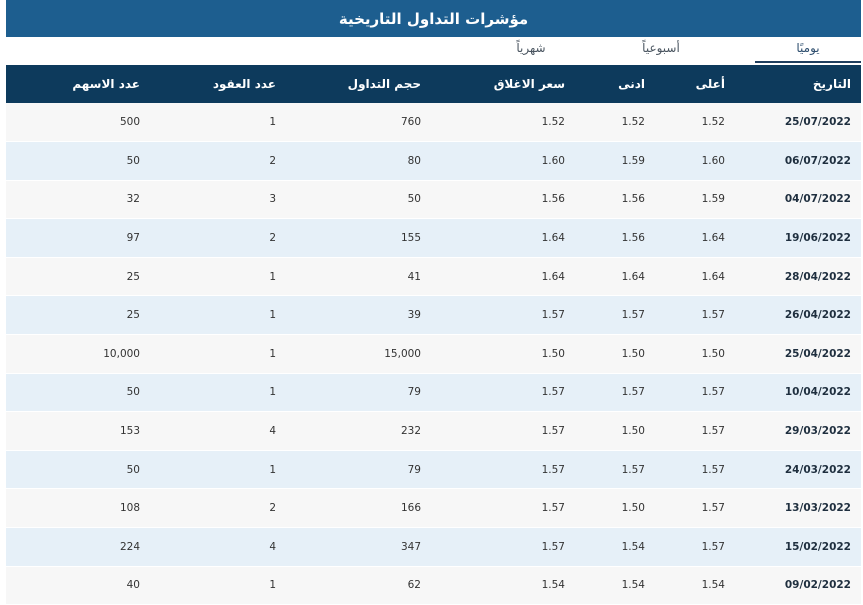 The height and width of the screenshot is (605, 863). I want to click on cell-volume: 166, so click(410, 508).